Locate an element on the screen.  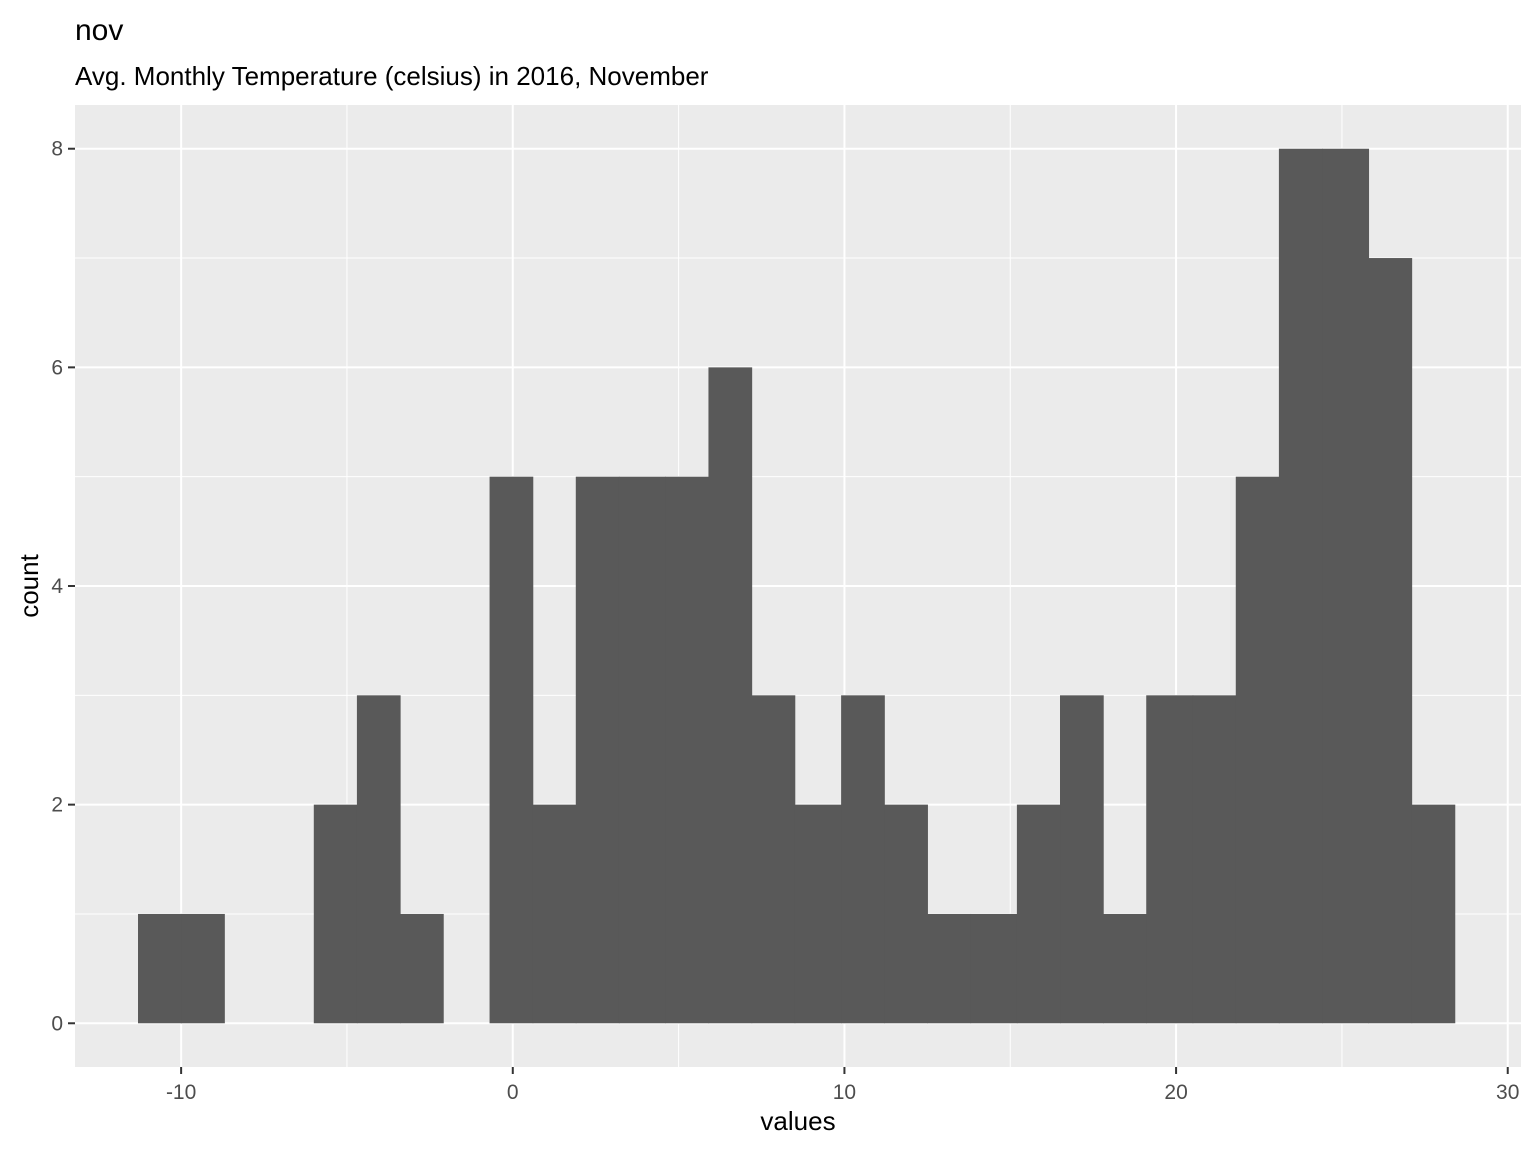
x-tick-label: -10 is located at coordinates (181, 1092).